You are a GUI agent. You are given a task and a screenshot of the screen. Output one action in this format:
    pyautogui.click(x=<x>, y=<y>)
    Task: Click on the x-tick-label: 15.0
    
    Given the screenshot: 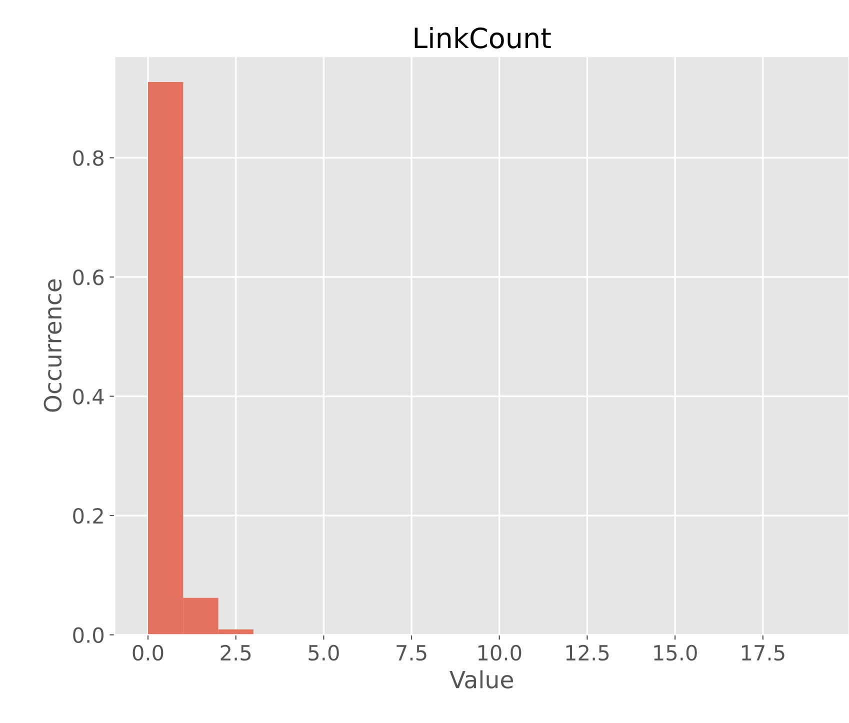 What is the action you would take?
    pyautogui.click(x=675, y=652)
    